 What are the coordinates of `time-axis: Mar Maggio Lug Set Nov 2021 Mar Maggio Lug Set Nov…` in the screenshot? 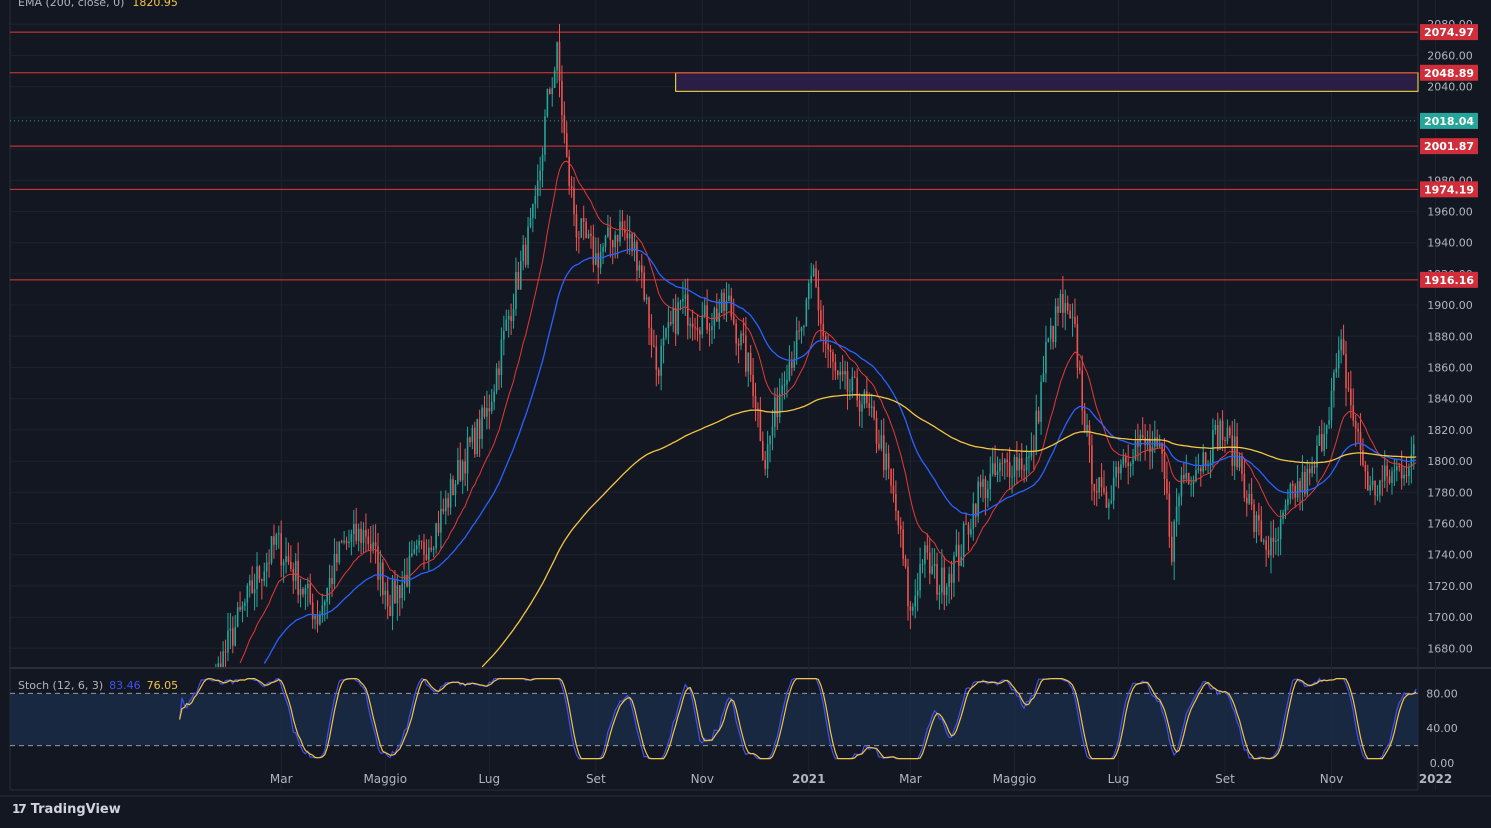 It's located at (880, 779).